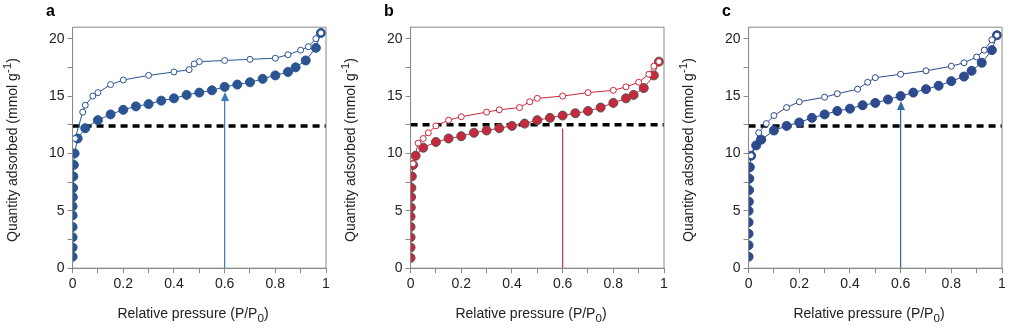  Describe the element at coordinates (389, 11) in the screenshot. I see `chart-title: b` at that location.